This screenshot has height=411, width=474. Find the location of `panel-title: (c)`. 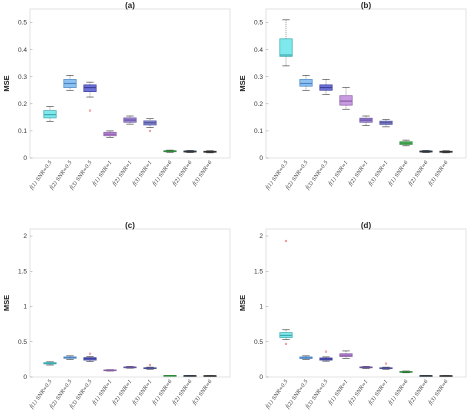

panel-title: (c) is located at coordinates (130, 225).